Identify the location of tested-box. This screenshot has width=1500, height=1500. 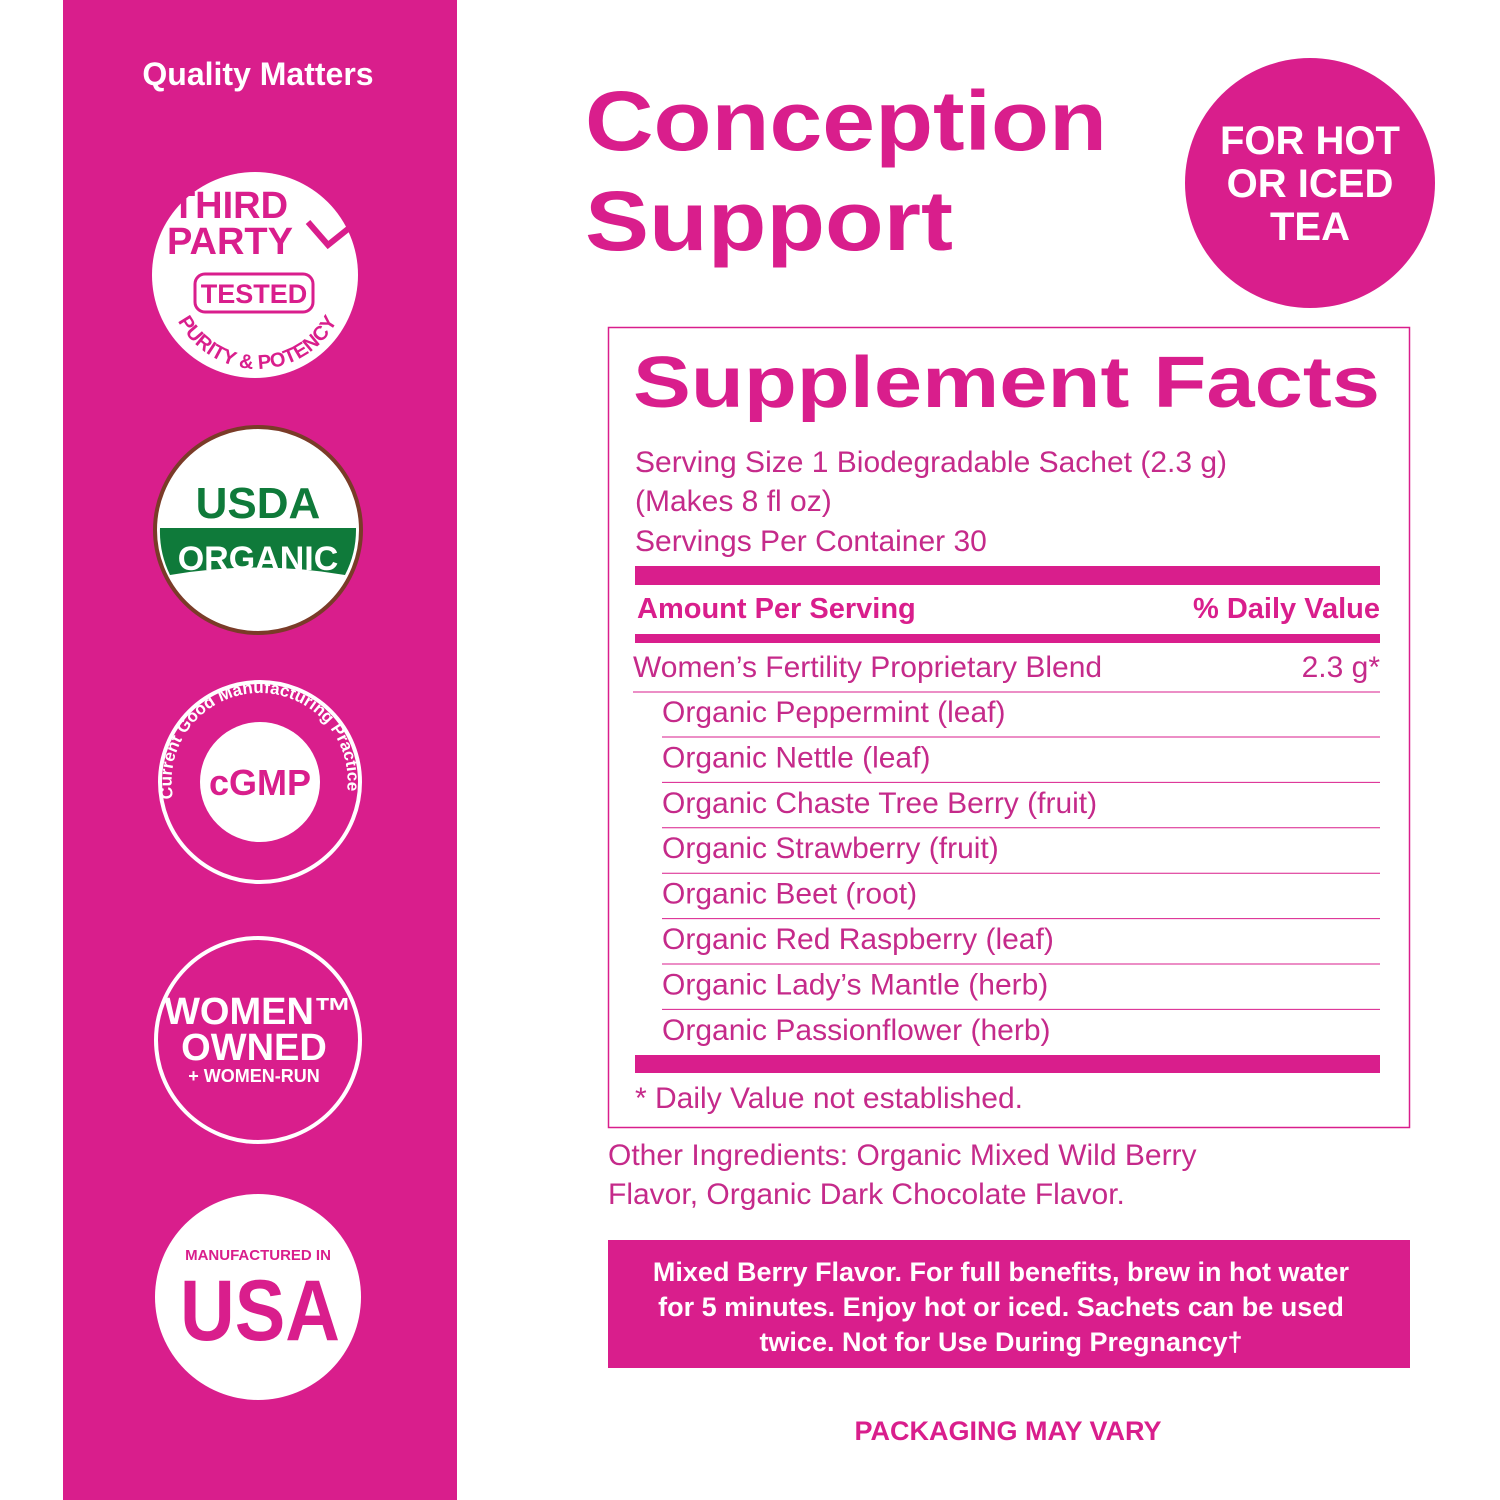
(254, 293).